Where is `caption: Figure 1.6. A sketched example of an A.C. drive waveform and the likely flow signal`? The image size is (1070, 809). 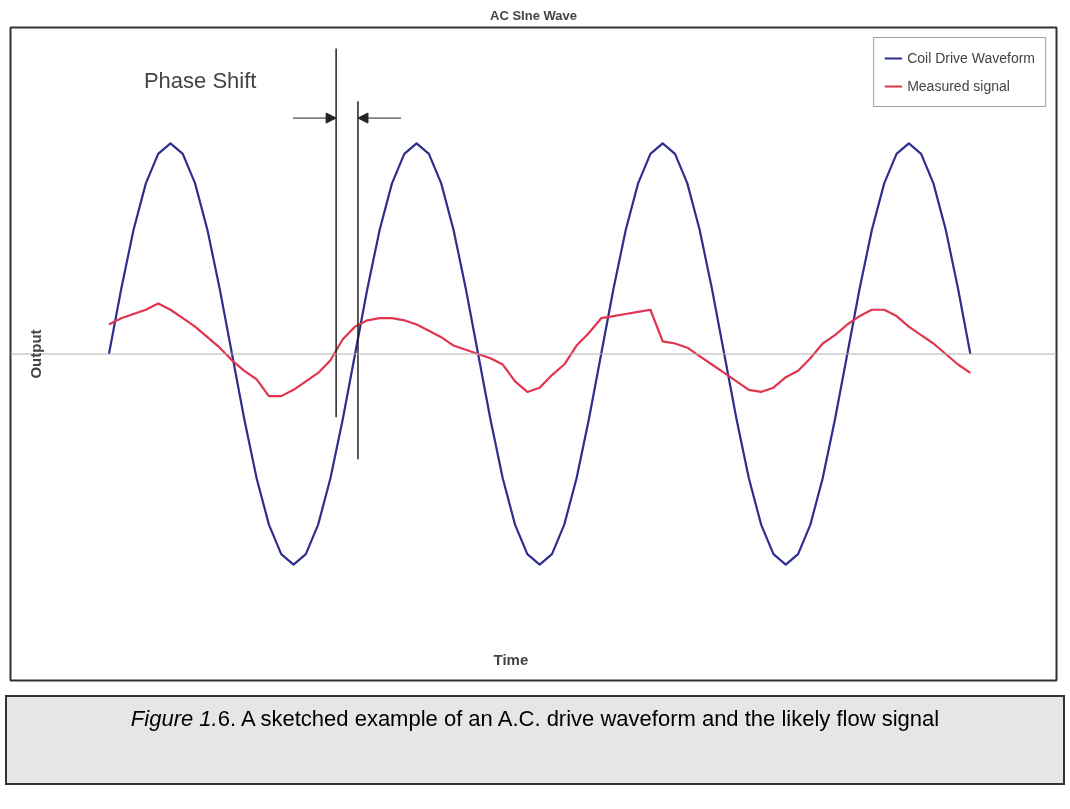 caption: Figure 1.6. A sketched example of an A.C. drive waveform and the likely flow signal is located at coordinates (535, 740).